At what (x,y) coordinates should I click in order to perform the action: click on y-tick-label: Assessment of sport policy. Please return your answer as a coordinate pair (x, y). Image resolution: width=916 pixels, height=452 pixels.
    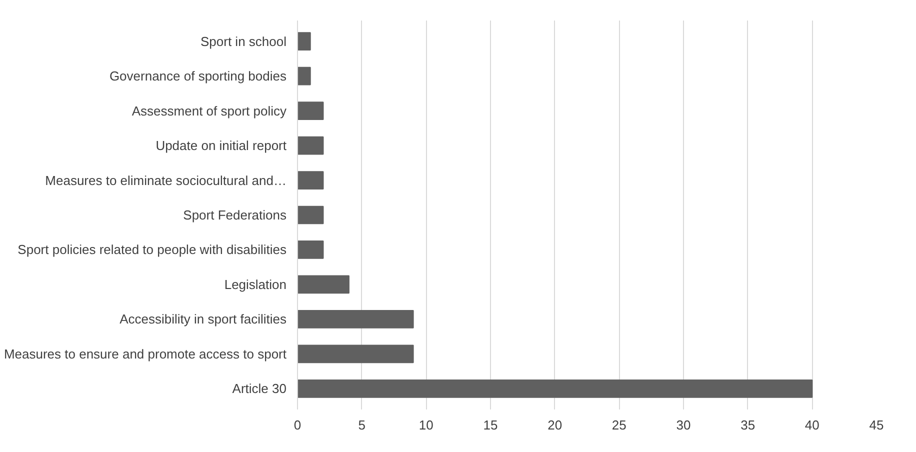
    Looking at the image, I should click on (209, 110).